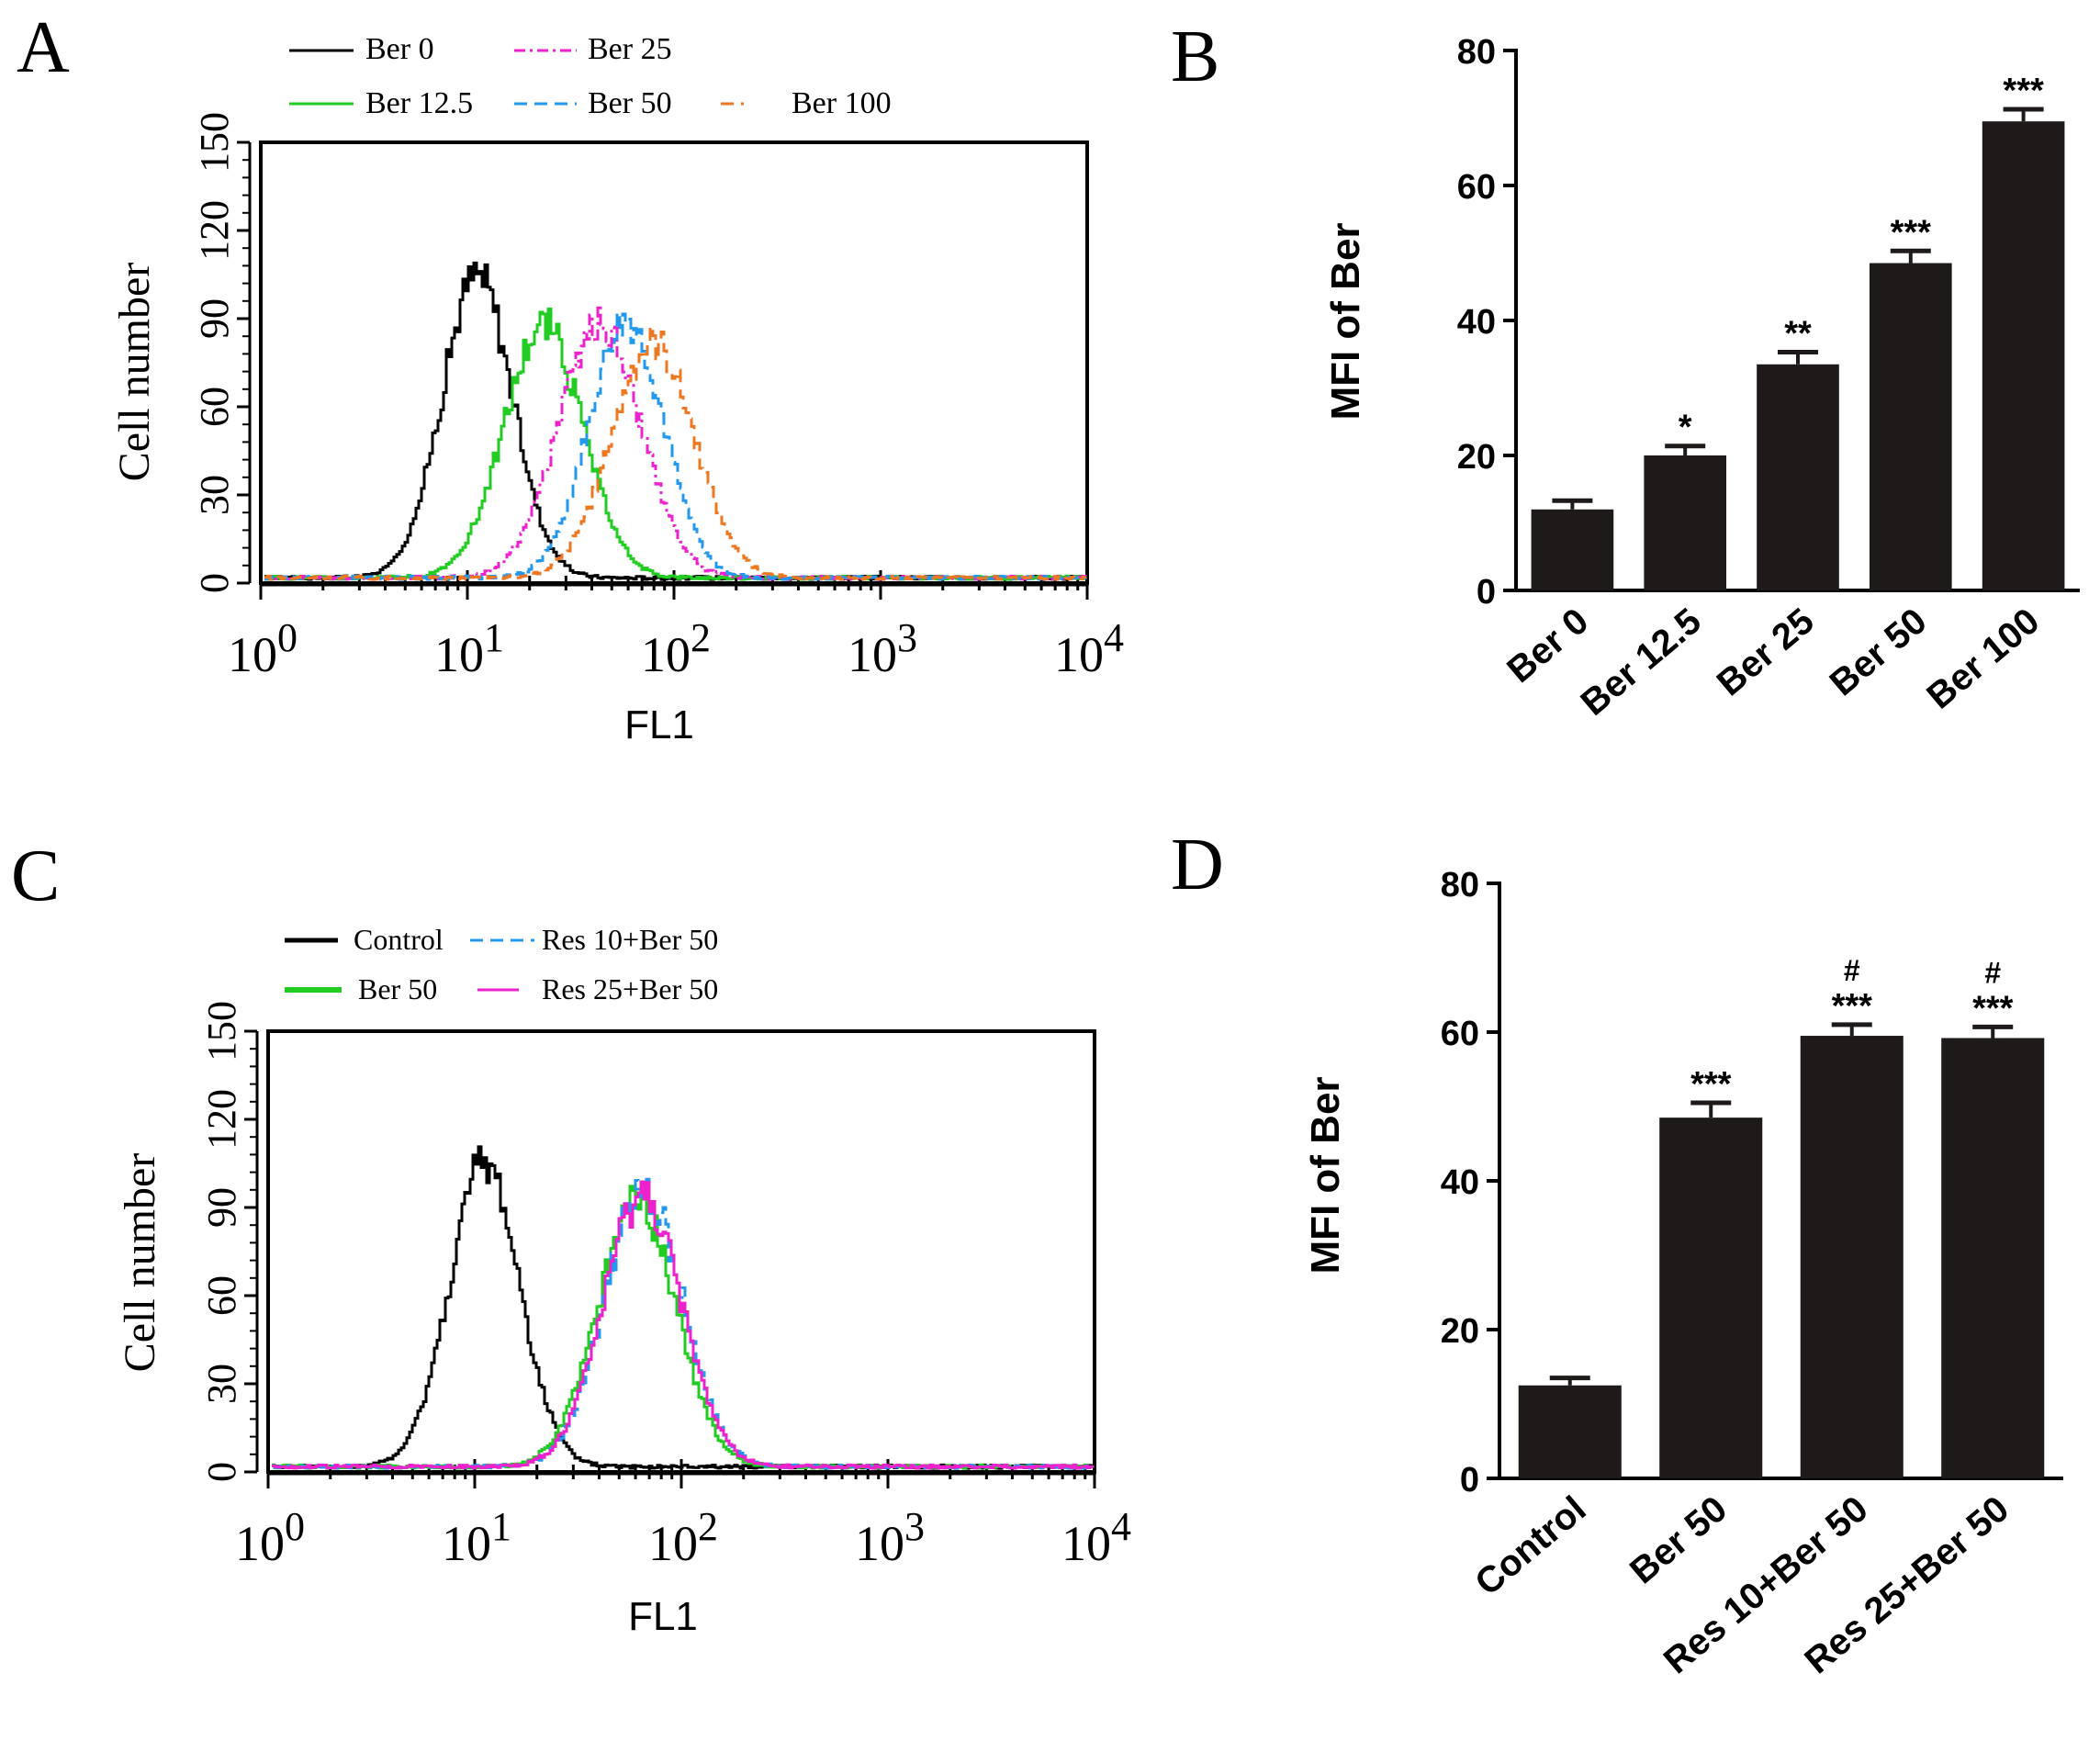 This screenshot has height=1752, width=2100. I want to click on panel-c-label: C, so click(35, 876).